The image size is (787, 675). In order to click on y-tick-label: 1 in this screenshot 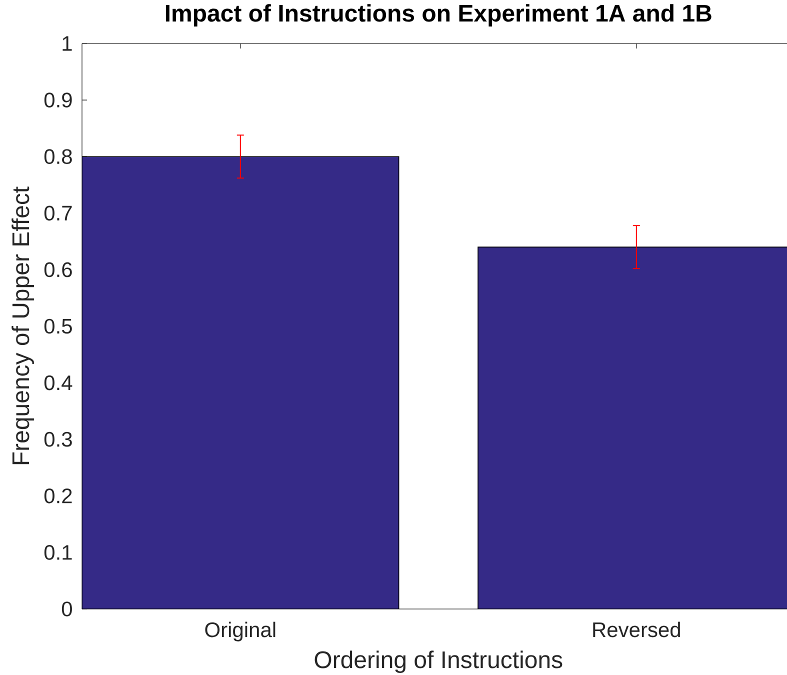, I will do `click(67, 43)`.